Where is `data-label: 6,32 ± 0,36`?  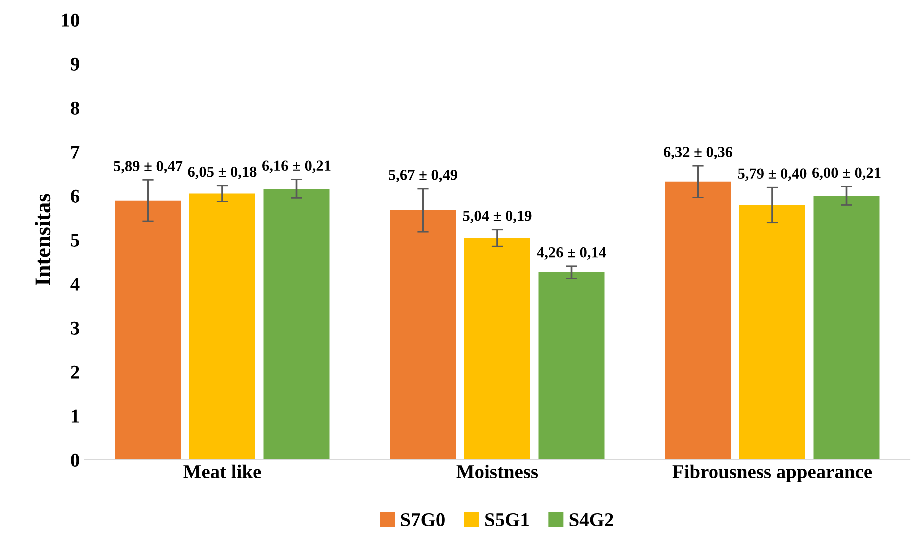 data-label: 6,32 ± 0,36 is located at coordinates (698, 153).